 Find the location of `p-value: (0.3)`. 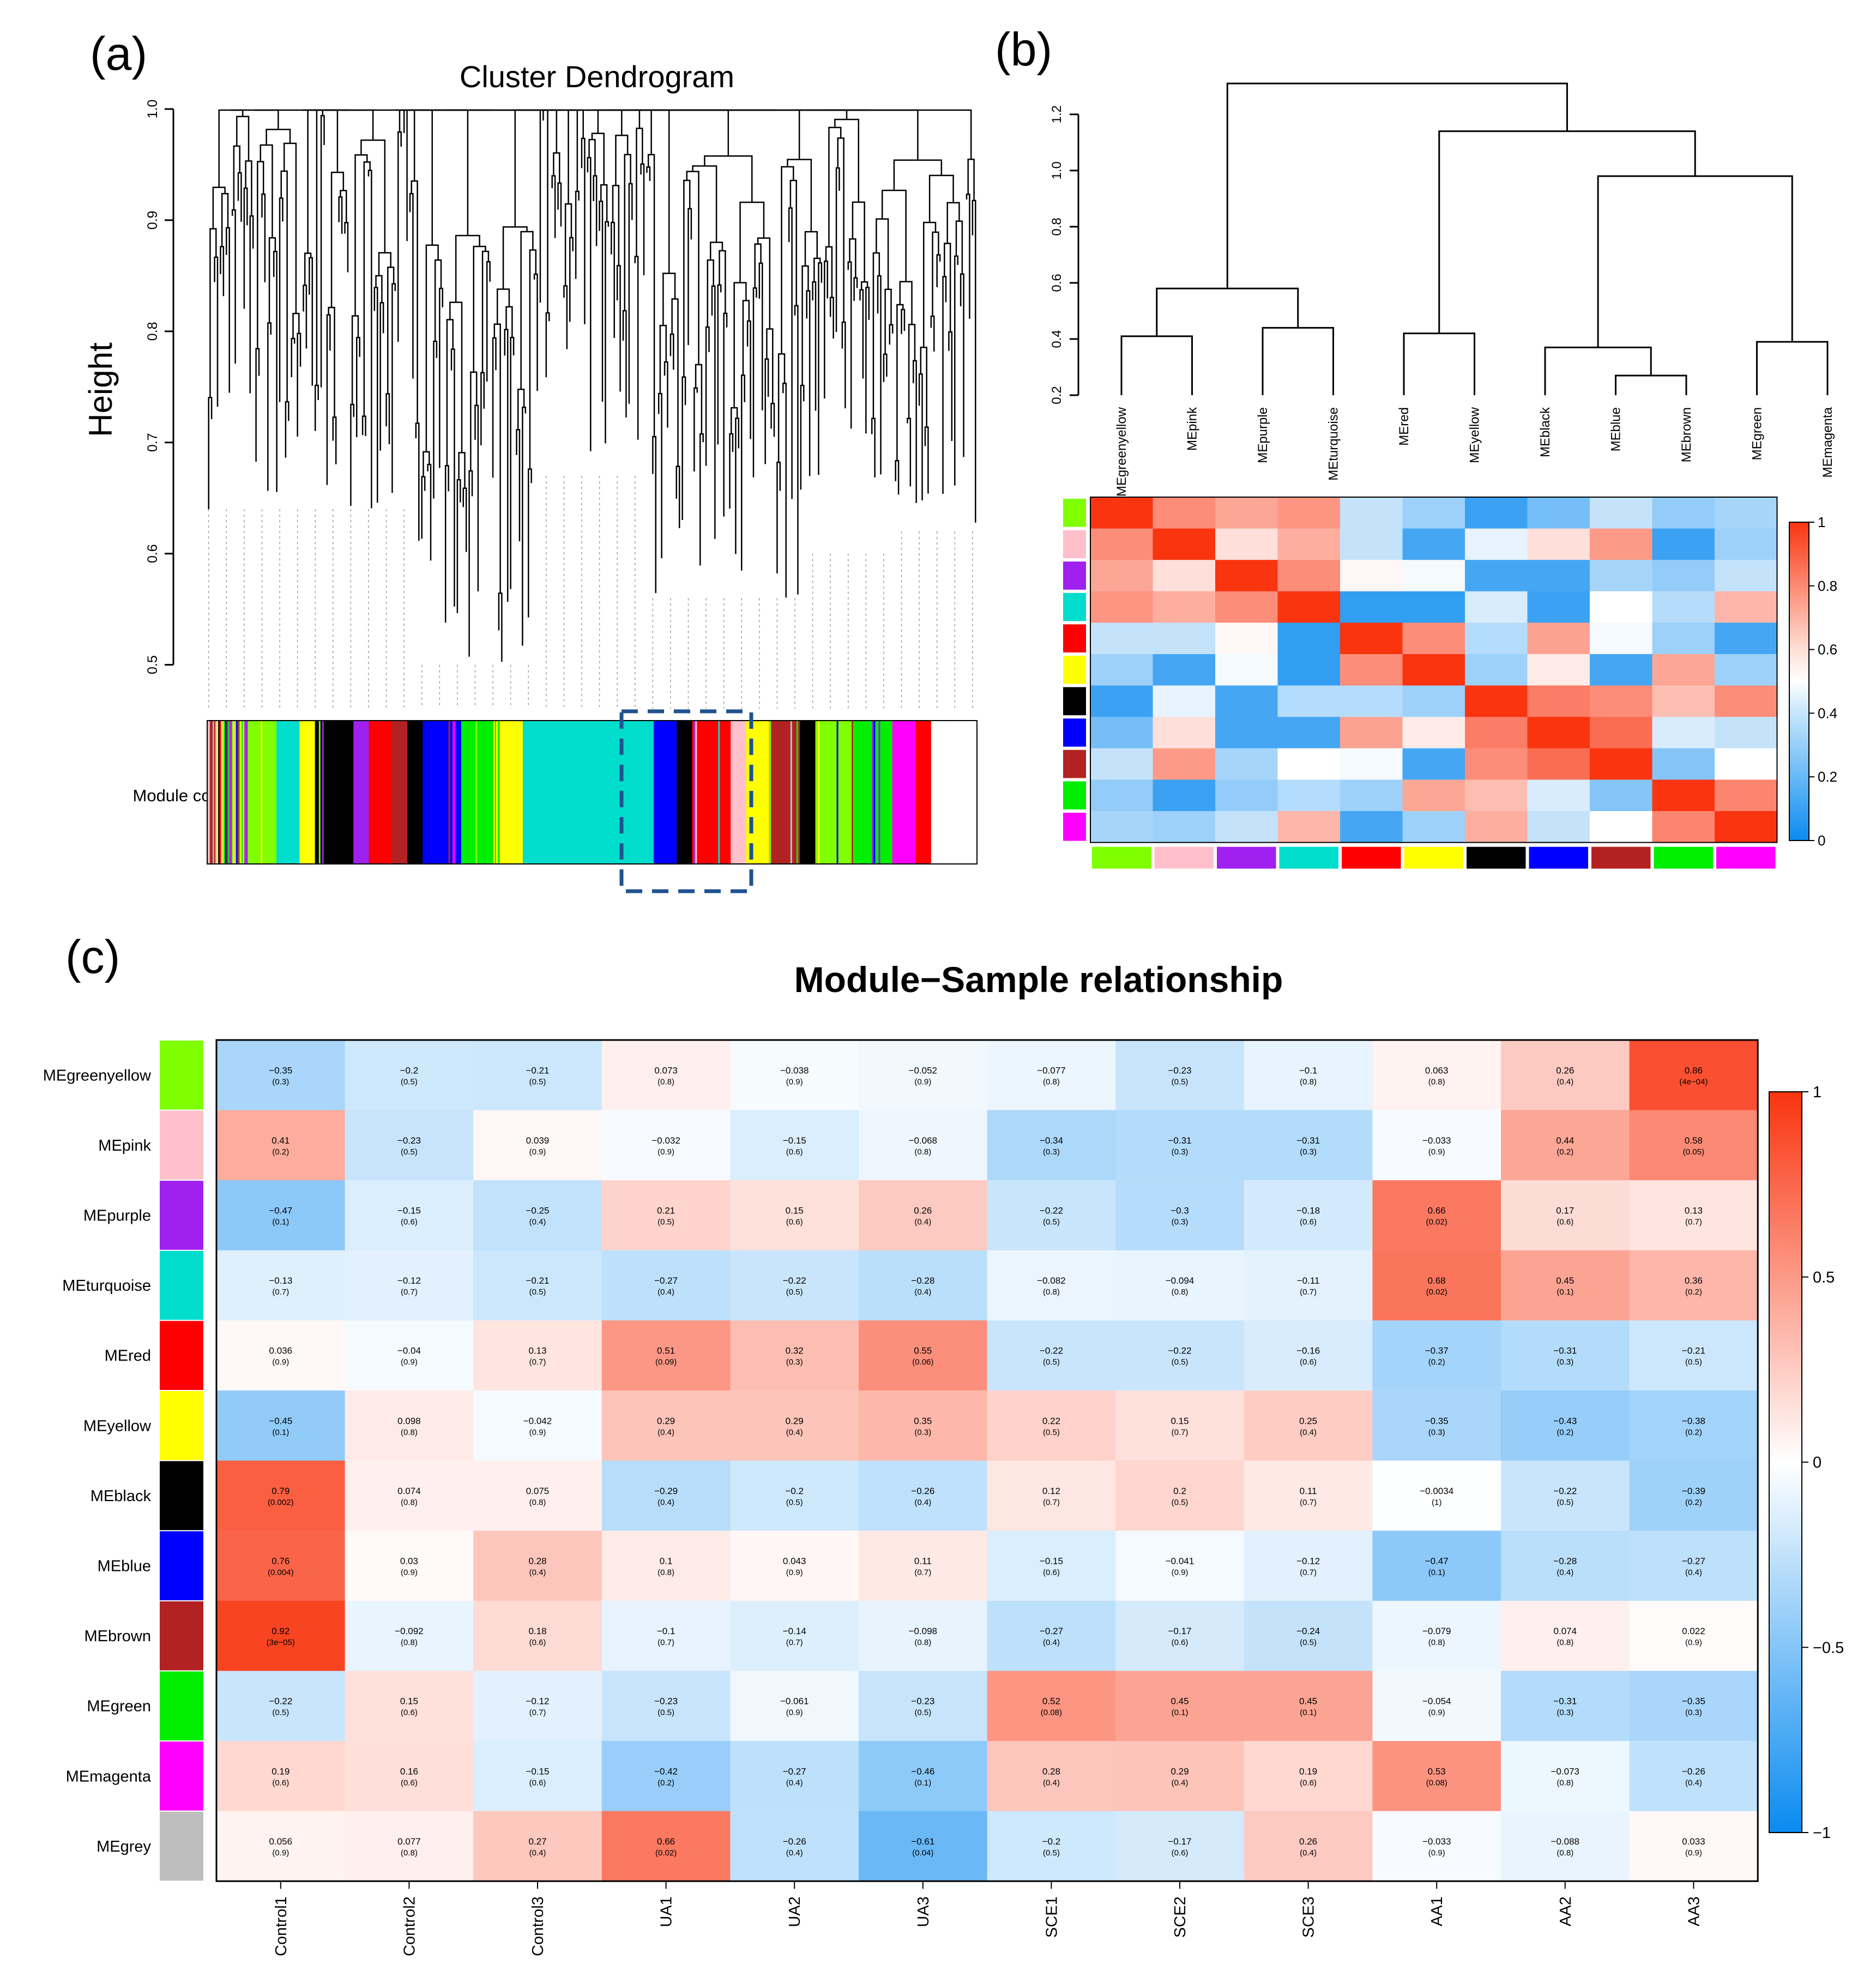

p-value: (0.3) is located at coordinates (1436, 1432).